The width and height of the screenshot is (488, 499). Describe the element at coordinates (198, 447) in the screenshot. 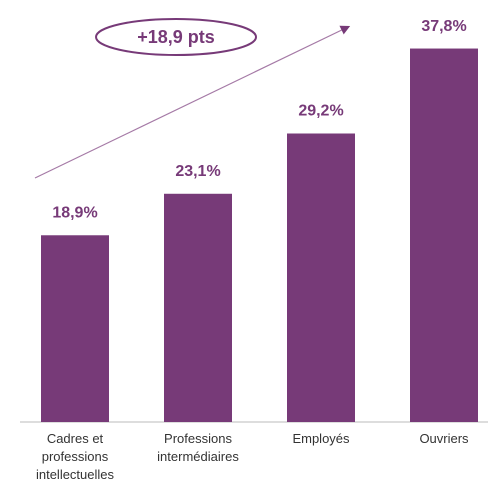

I see `x-tick-label: Professions intermédiaires` at that location.